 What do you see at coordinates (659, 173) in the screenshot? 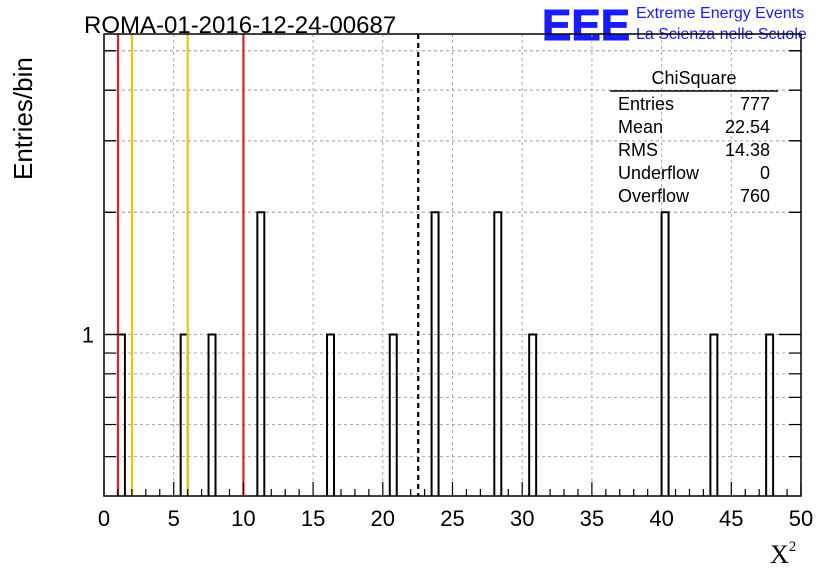
I see `stats-label: Underflow` at bounding box center [659, 173].